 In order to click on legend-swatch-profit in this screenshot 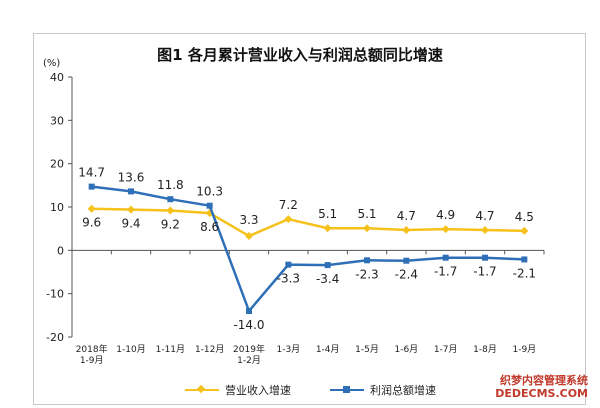, I will do `click(347, 389)`.